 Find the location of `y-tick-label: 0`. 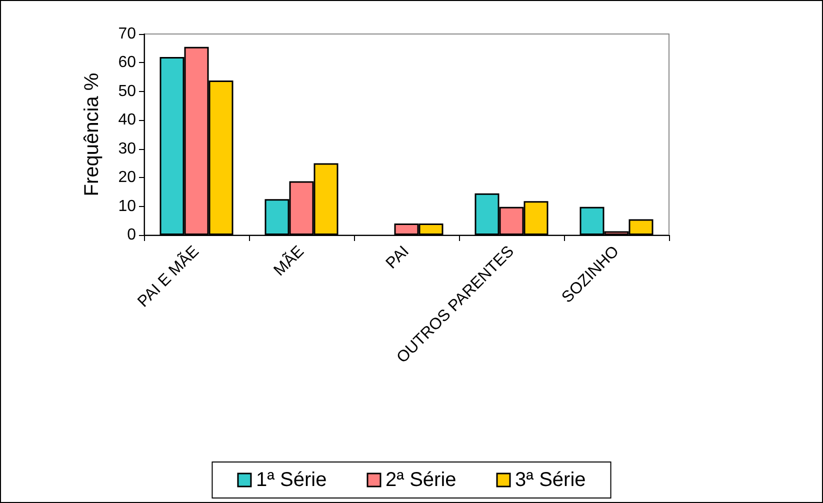

y-tick-label: 0 is located at coordinates (131, 235).